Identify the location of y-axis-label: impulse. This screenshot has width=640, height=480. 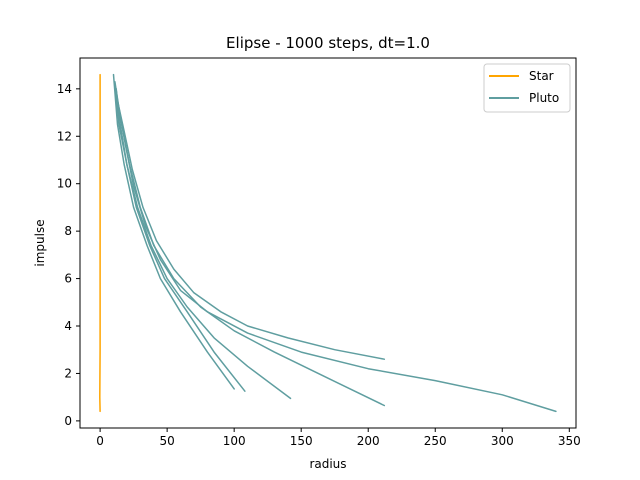
(40, 242).